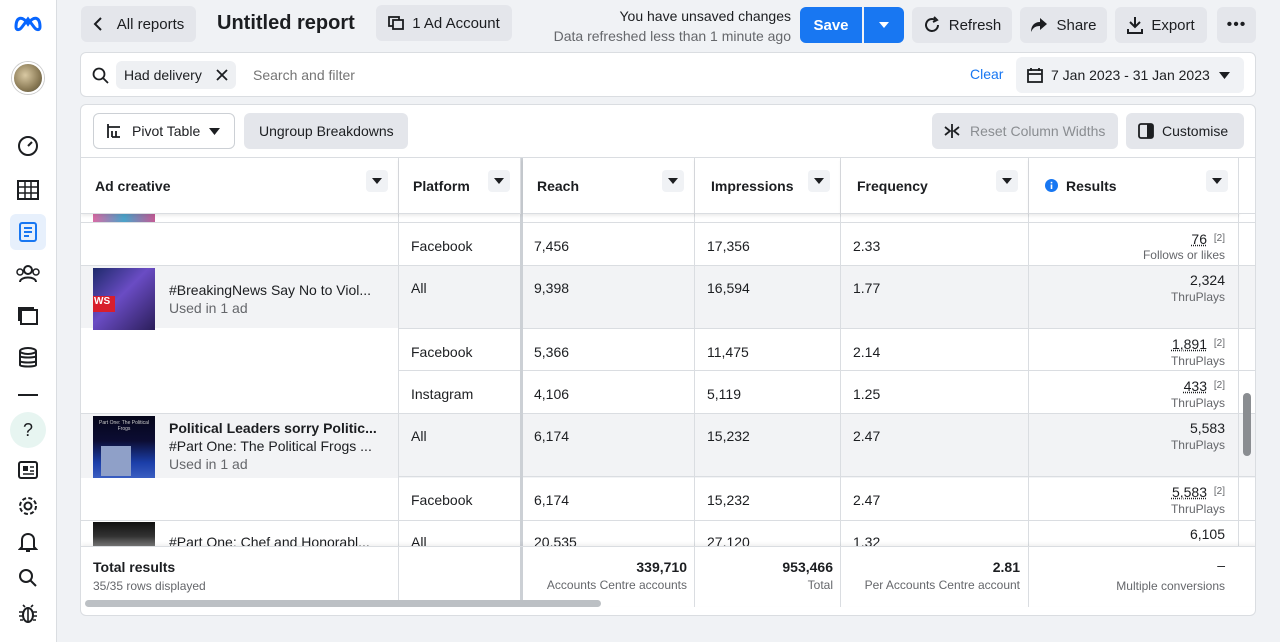  I want to click on catalog-icon, so click(28, 316).